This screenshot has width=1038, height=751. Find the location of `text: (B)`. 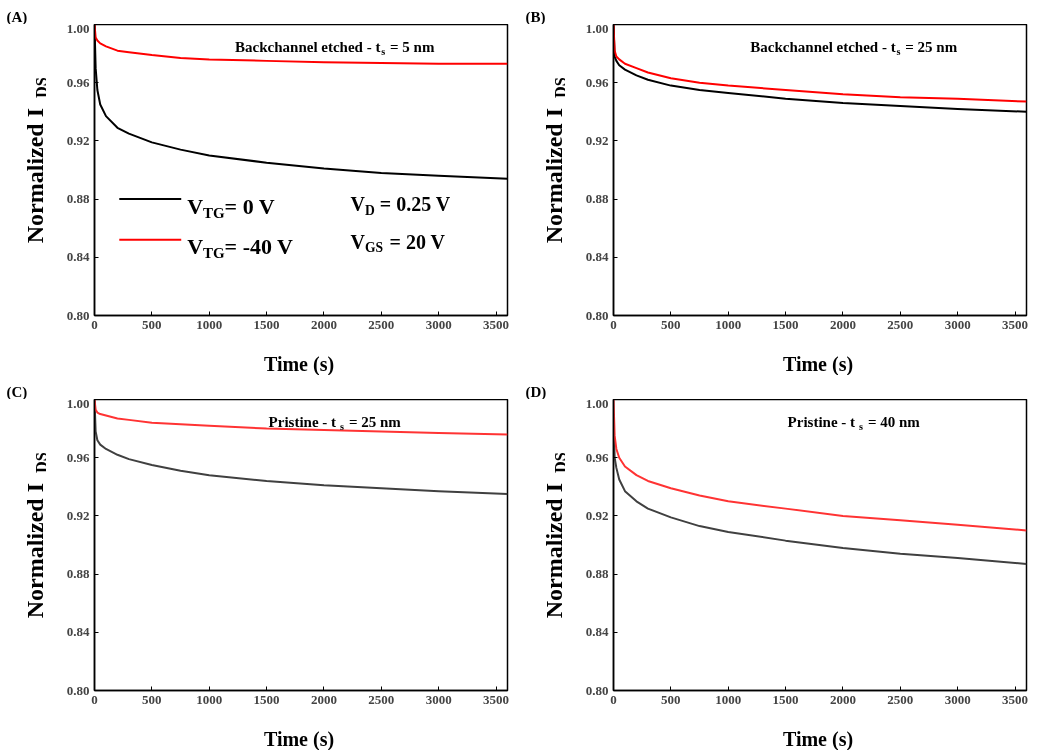

text: (B) is located at coordinates (535, 17).